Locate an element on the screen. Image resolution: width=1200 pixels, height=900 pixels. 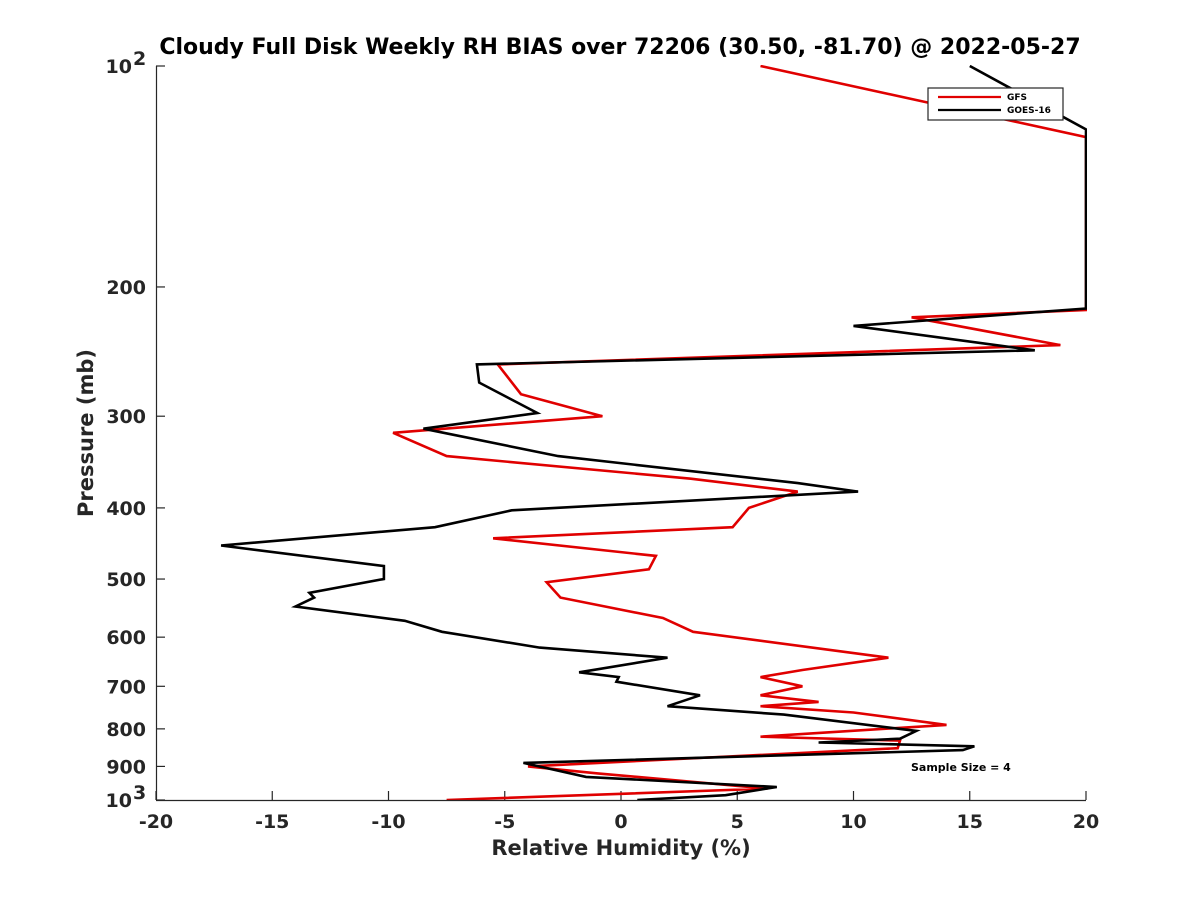
y-tick-label: 400 is located at coordinates (126, 509).